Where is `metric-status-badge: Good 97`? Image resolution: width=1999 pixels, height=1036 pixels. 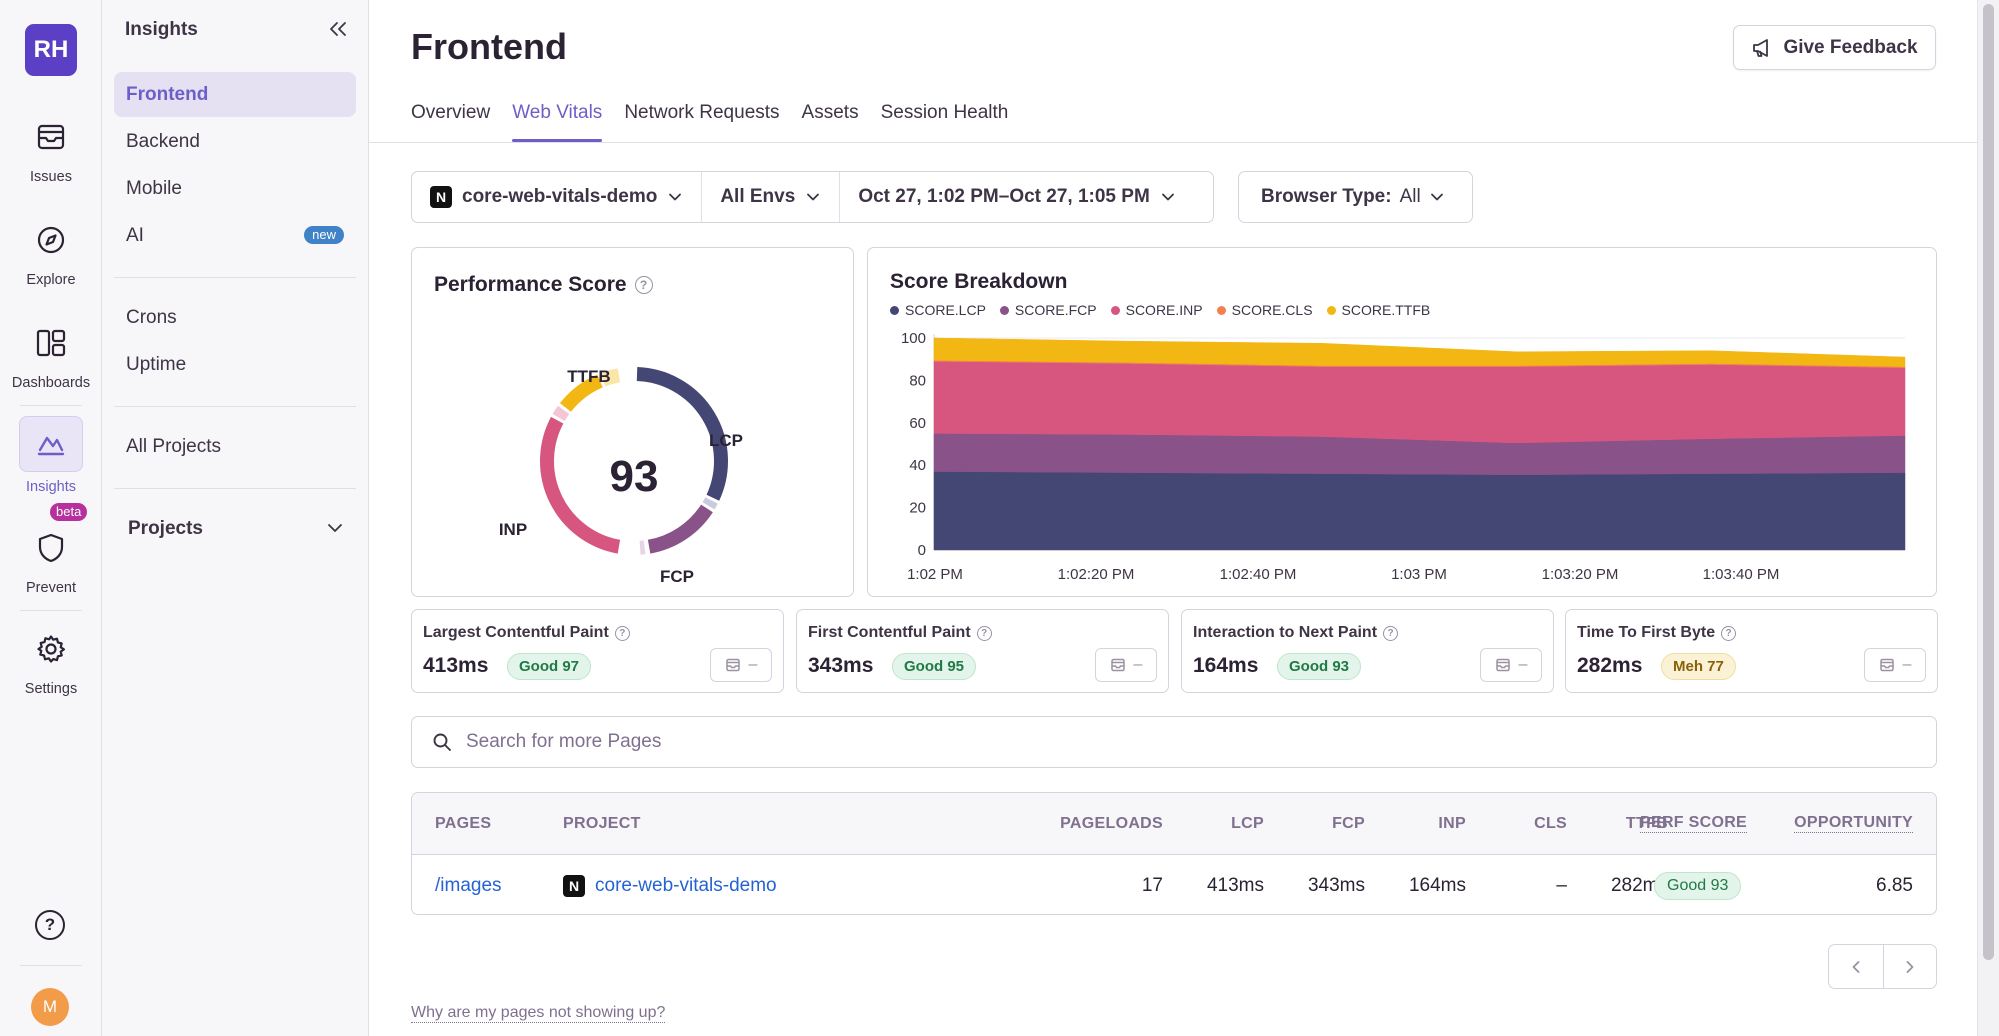 metric-status-badge: Good 97 is located at coordinates (549, 666).